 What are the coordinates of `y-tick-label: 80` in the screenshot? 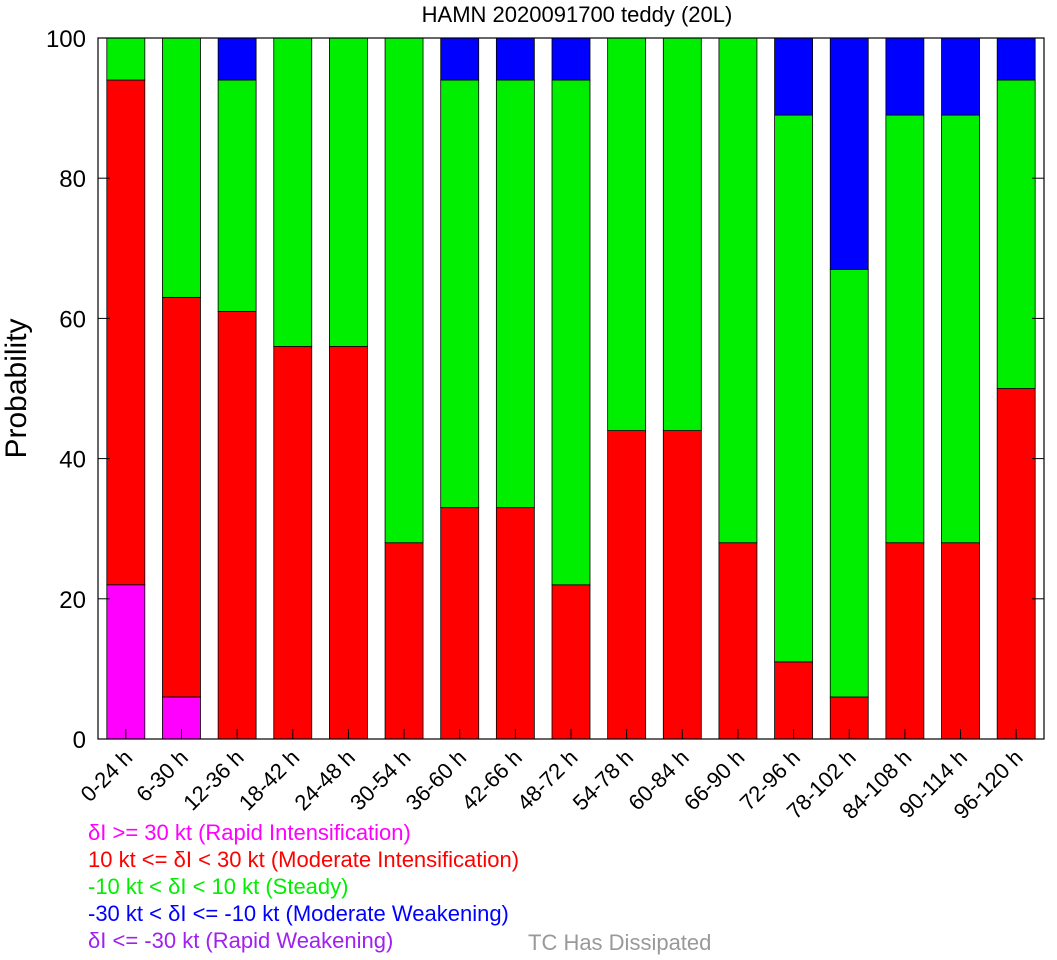 It's located at (72, 179).